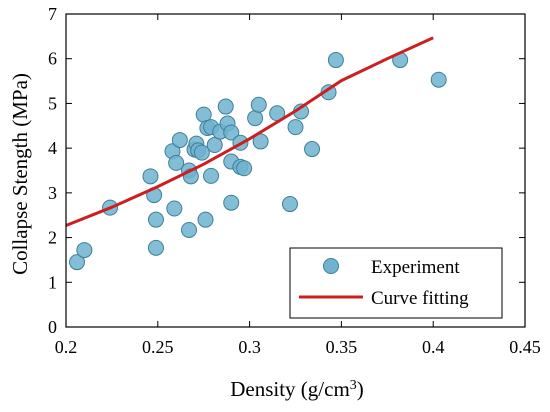  Describe the element at coordinates (342, 347) in the screenshot. I see `x-tick-label: 0.35` at that location.